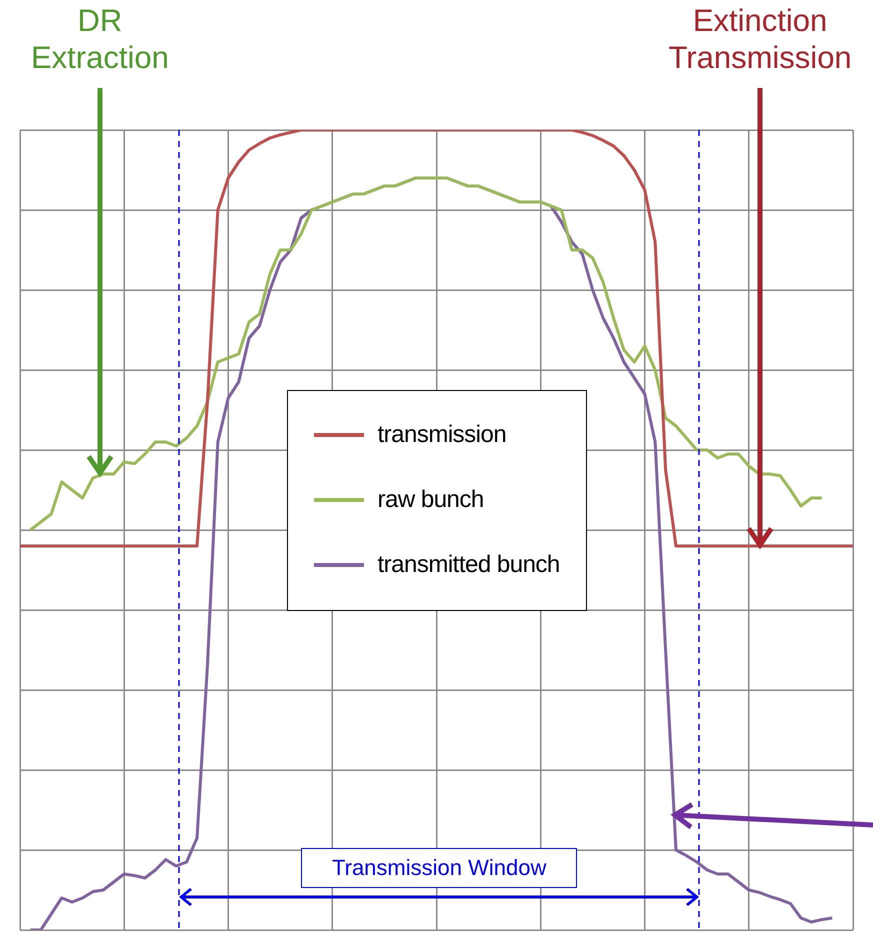 Image resolution: width=873 pixels, height=933 pixels. I want to click on legend-label: raw bunch, so click(431, 500).